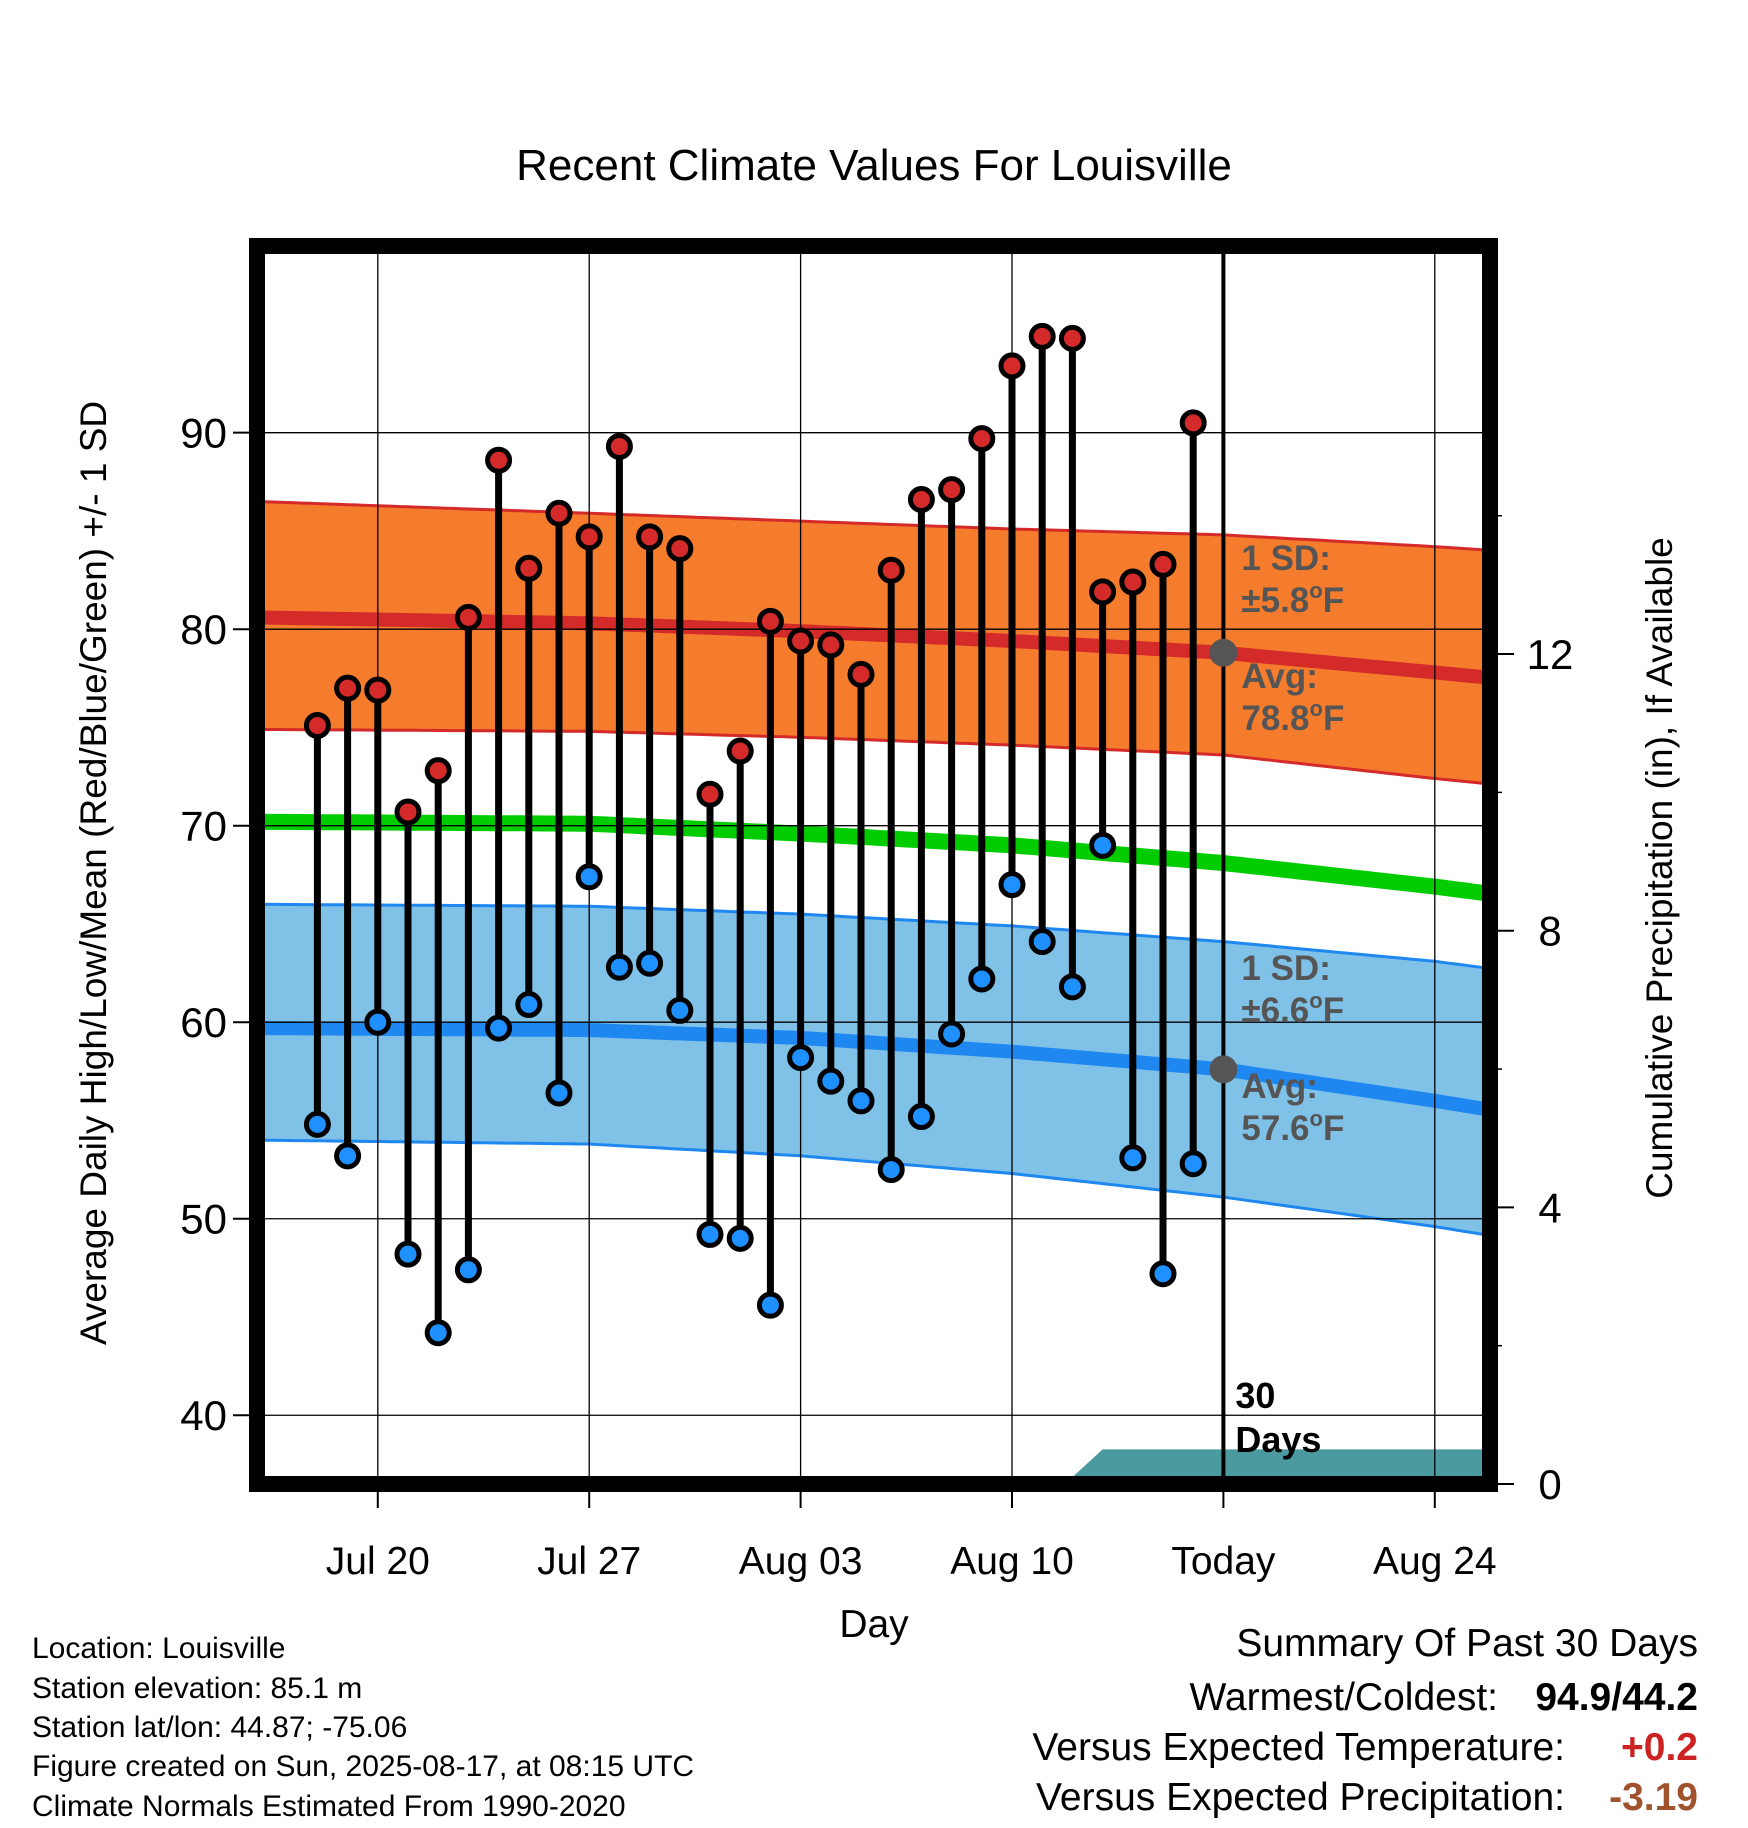 The image size is (1748, 1828). I want to click on footer-elevation: Station elevation: 85.1 m, so click(197, 1688).